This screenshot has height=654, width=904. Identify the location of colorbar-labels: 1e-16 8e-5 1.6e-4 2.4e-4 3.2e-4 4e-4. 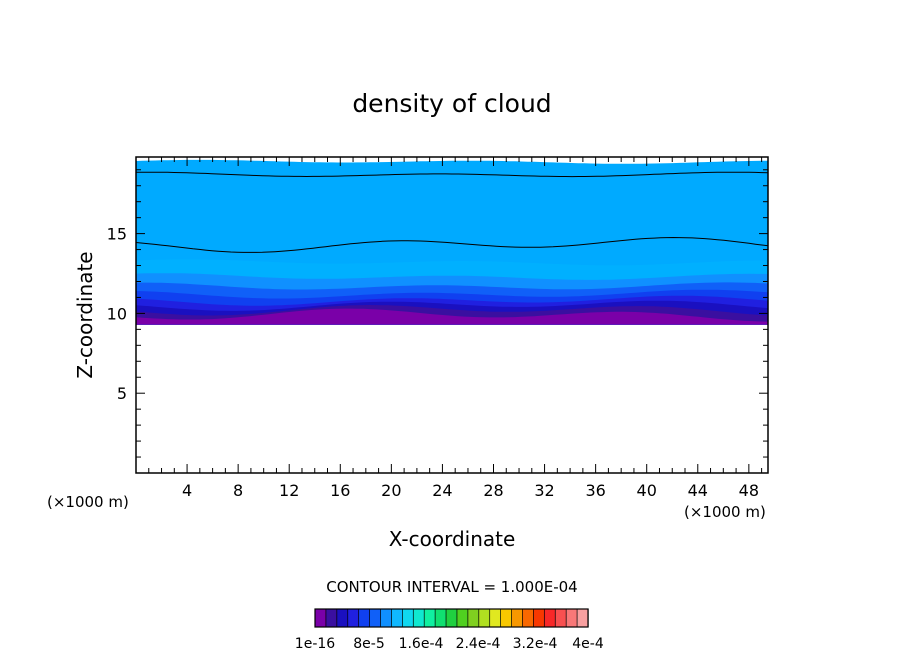
(449, 644).